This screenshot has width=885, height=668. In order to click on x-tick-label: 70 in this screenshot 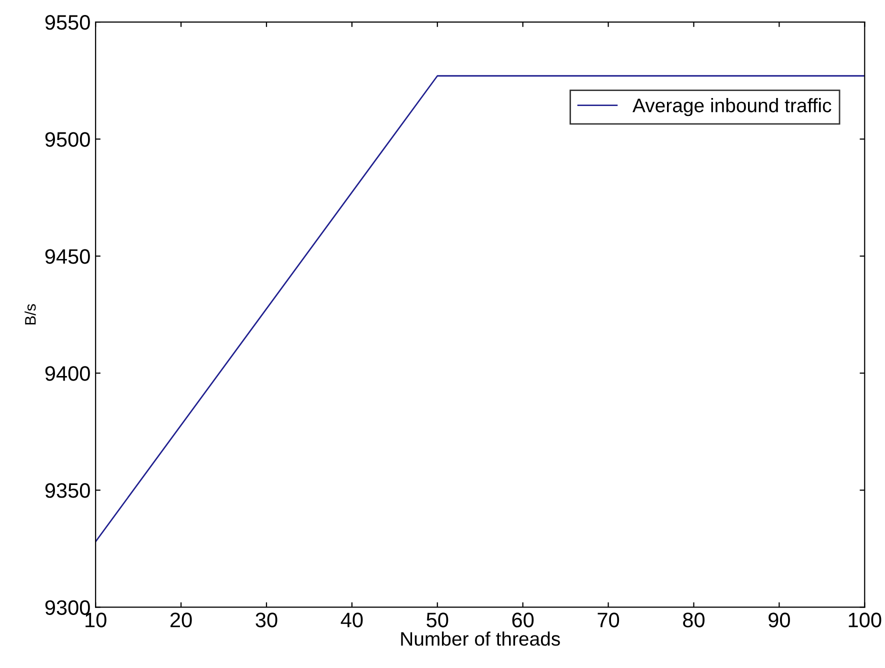, I will do `click(609, 620)`.